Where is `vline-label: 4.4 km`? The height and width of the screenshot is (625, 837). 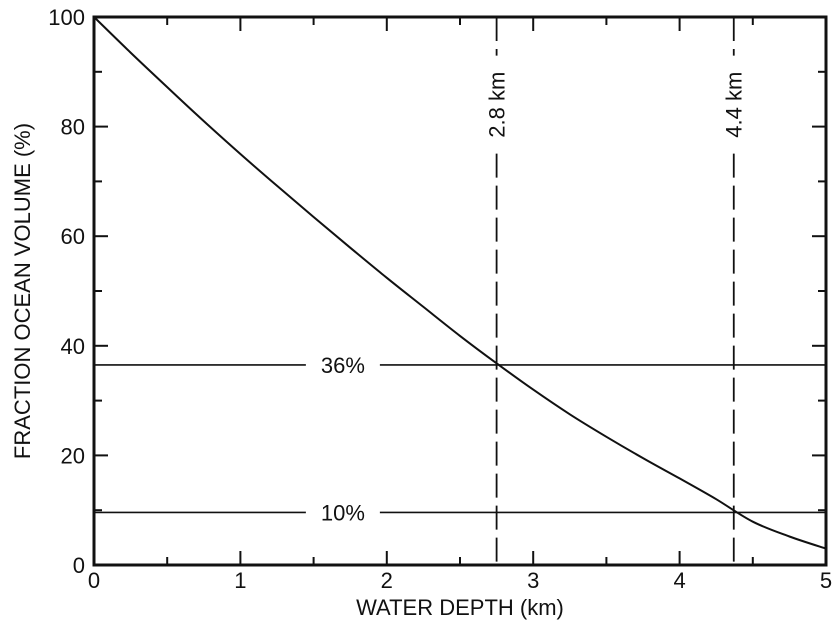
vline-label: 4.4 km is located at coordinates (733, 105).